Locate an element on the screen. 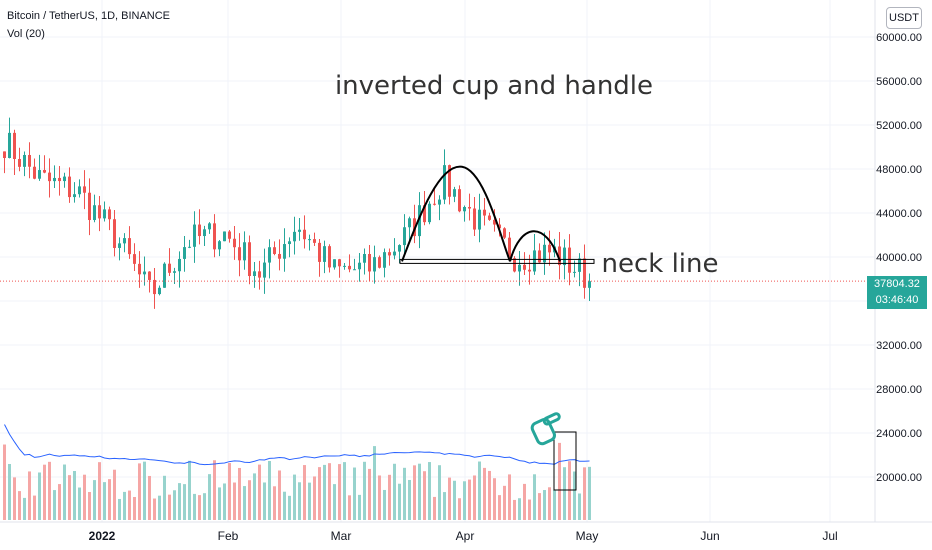 This screenshot has height=550, width=932. symbol-title: Bitcoin / TetherUS, 1D, BINANCE is located at coordinates (89, 16).